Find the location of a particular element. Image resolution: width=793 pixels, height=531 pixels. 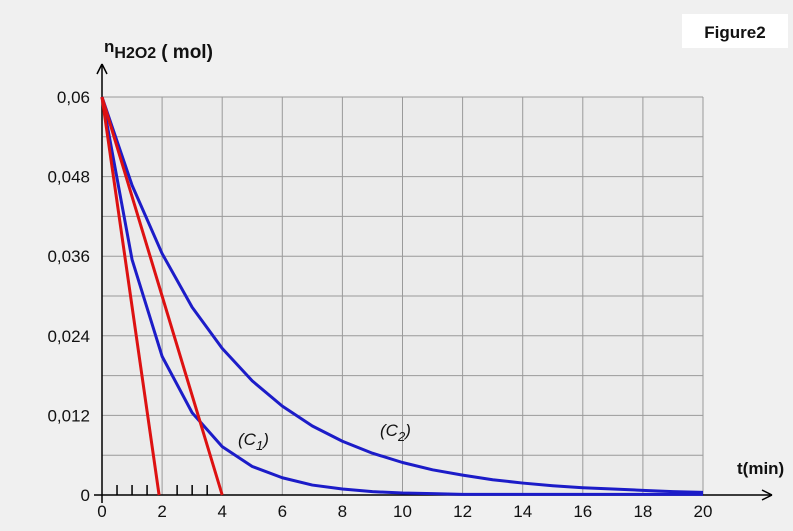

y-tick-label: 0,012 is located at coordinates (68, 415).